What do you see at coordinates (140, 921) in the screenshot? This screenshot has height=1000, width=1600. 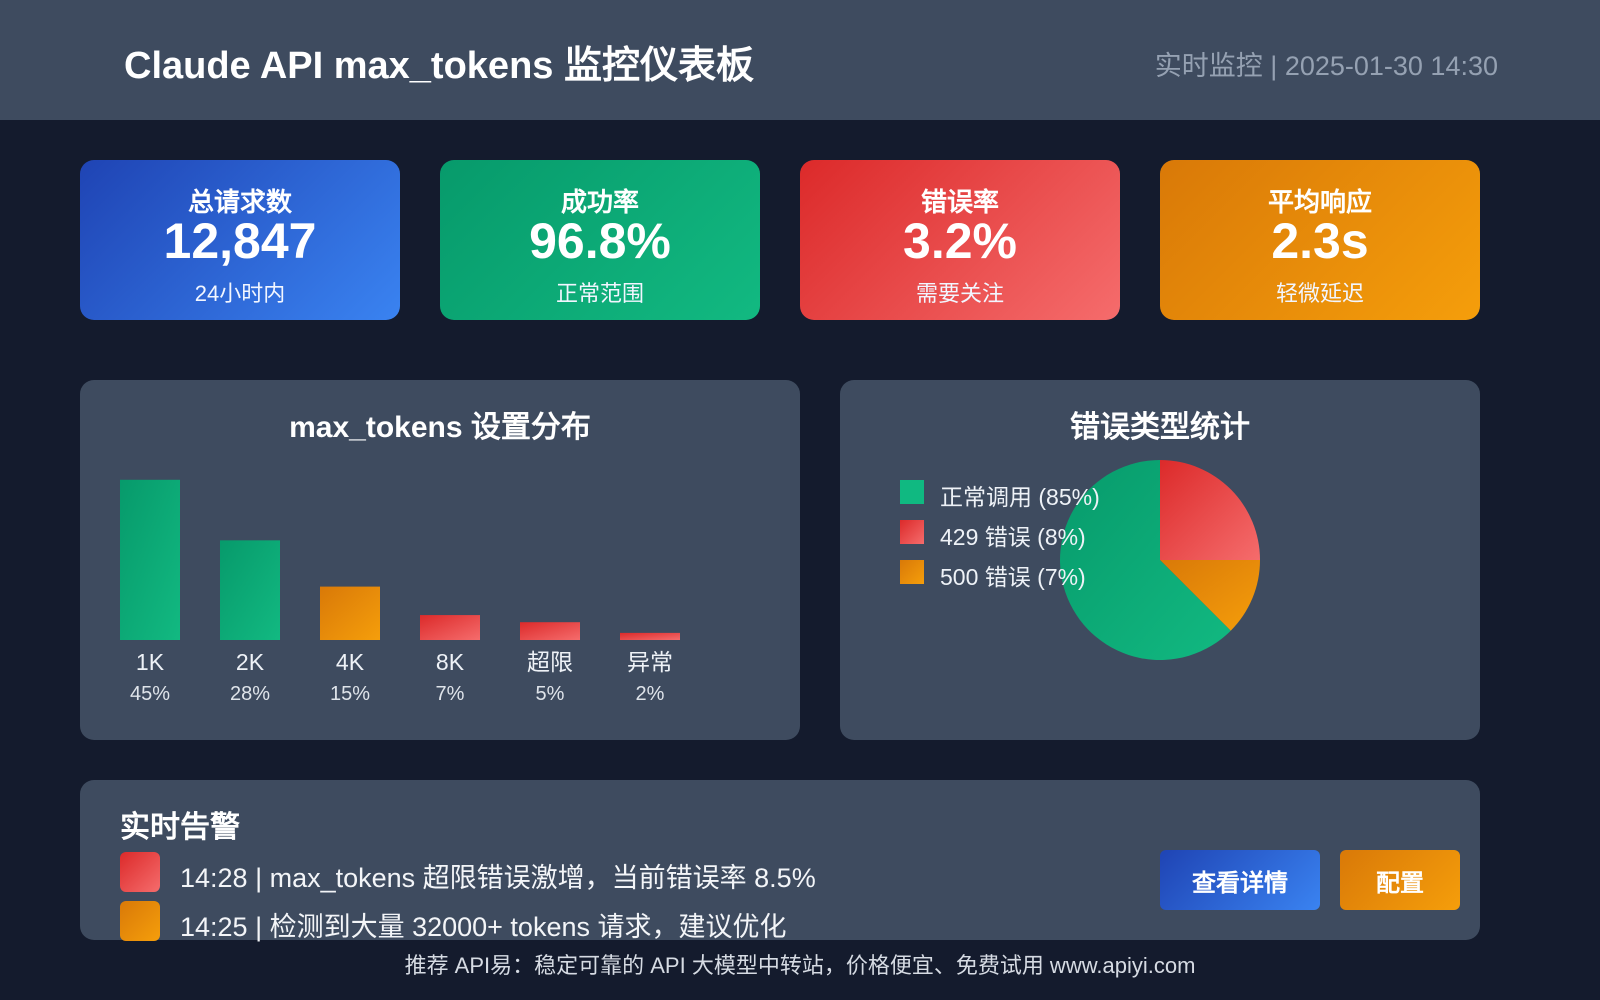 I see `alert-level-orange-icon` at bounding box center [140, 921].